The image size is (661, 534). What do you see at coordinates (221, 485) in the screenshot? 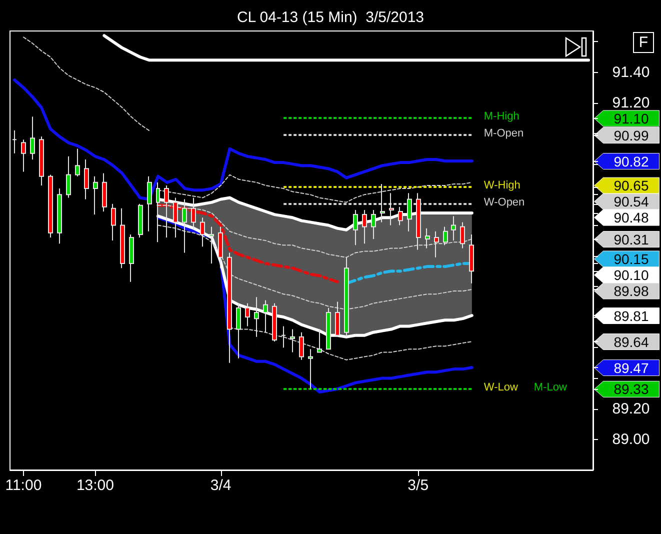
I see `x-tick-label: 3/4` at bounding box center [221, 485].